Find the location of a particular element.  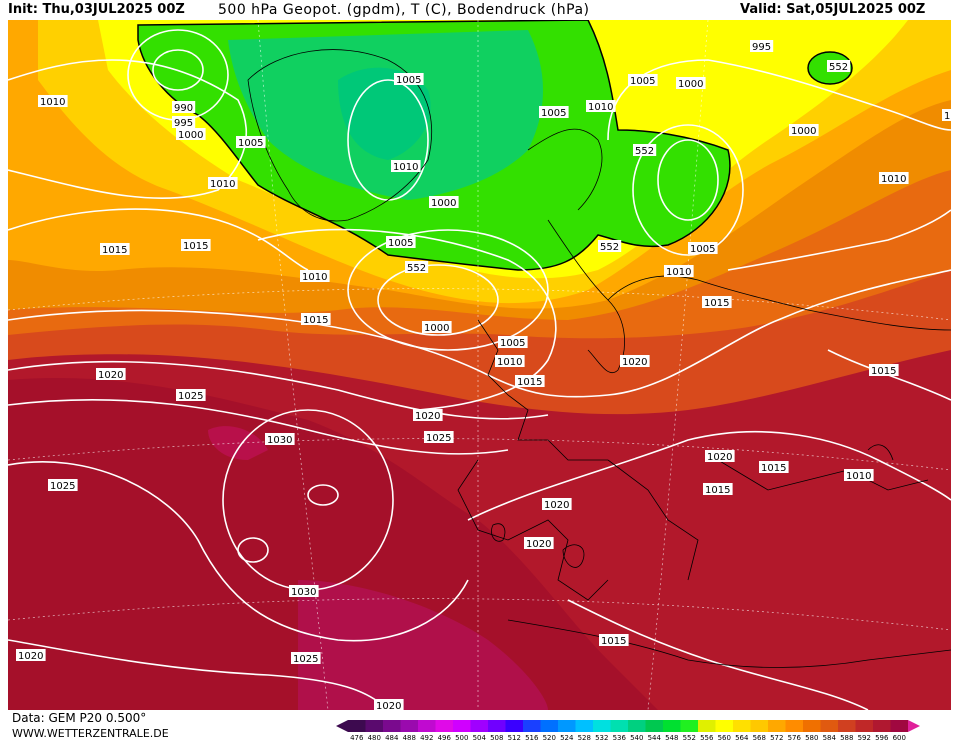

legend-value: 552 is located at coordinates (689, 737).